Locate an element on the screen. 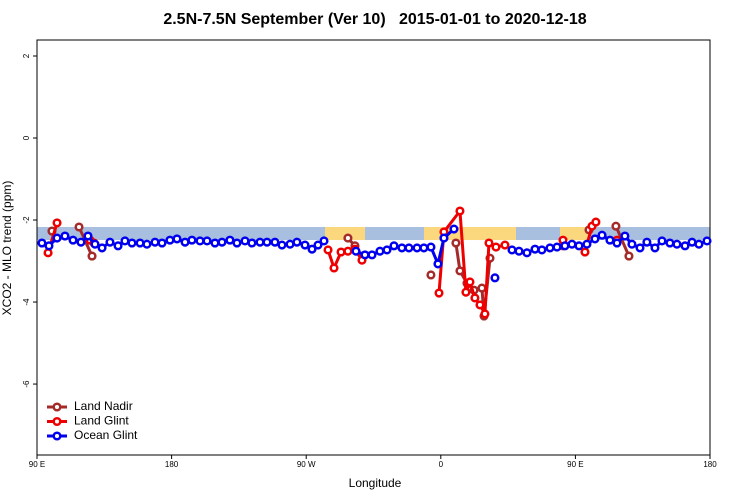  y-axis-label: XCO2 - MLO trend (ppm) is located at coordinates (7, 248).